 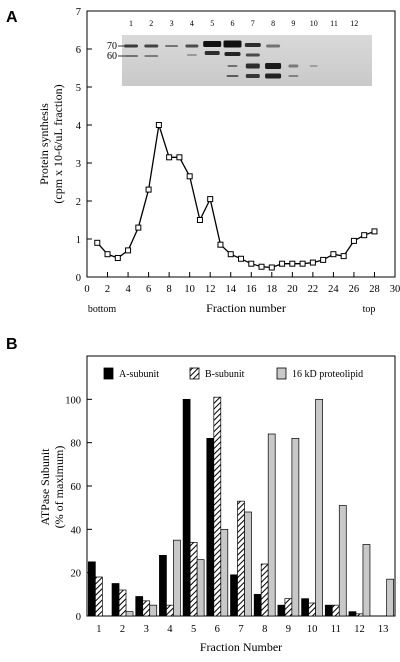 What do you see at coordinates (314, 23) in the screenshot?
I see `gel-lane-number: 10` at bounding box center [314, 23].